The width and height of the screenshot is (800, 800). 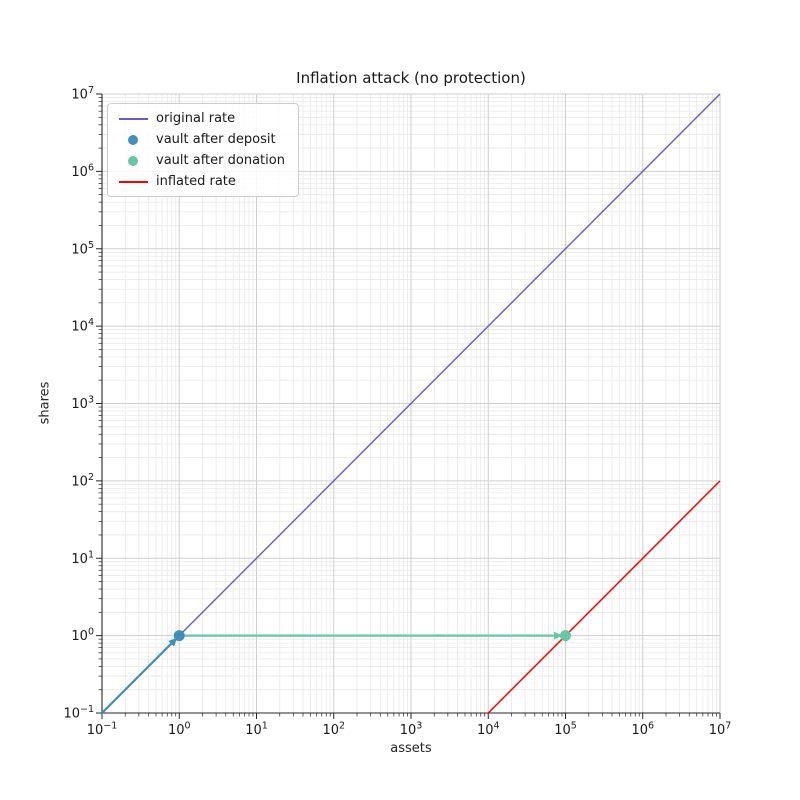 I want to click on legend-item-vault-after-deposit: vault after deposit, so click(x=203, y=139).